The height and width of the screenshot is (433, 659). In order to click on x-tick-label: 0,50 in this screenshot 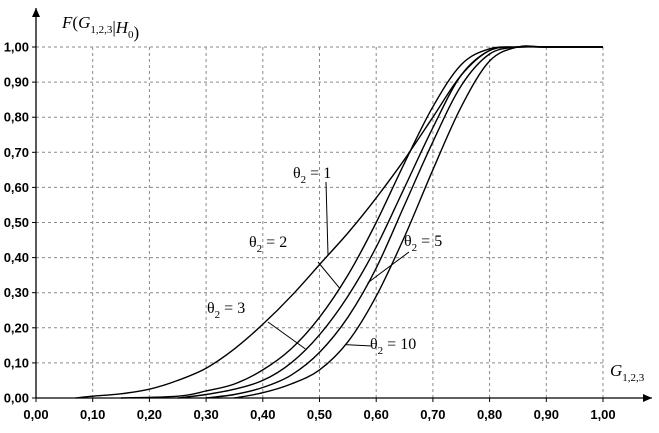, I will do `click(319, 414)`.